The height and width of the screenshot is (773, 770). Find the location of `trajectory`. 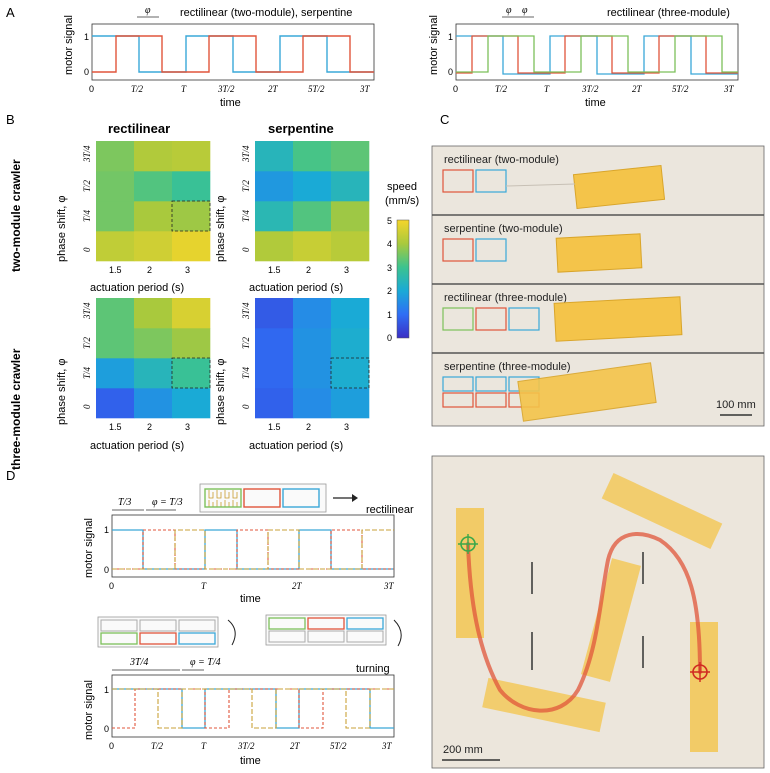

trajectory is located at coordinates (584, 622).